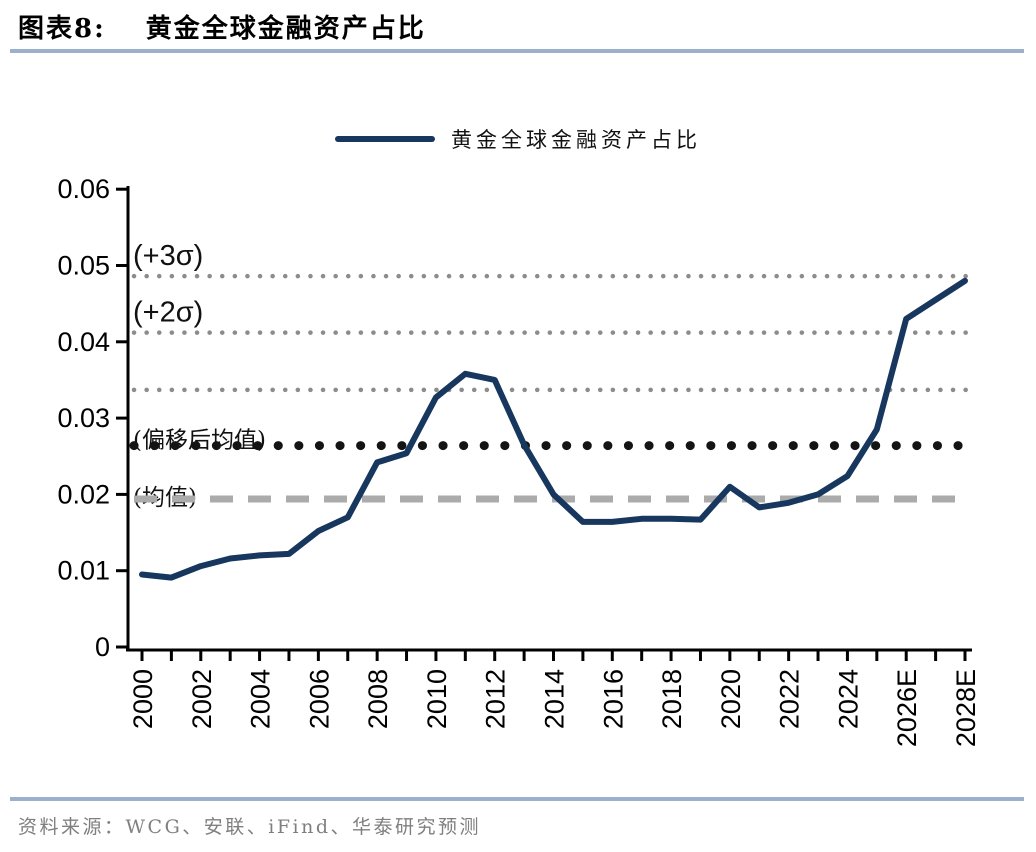 This screenshot has height=852, width=1036. What do you see at coordinates (62, 29) in the screenshot?
I see `figure-label: 图表8:` at bounding box center [62, 29].